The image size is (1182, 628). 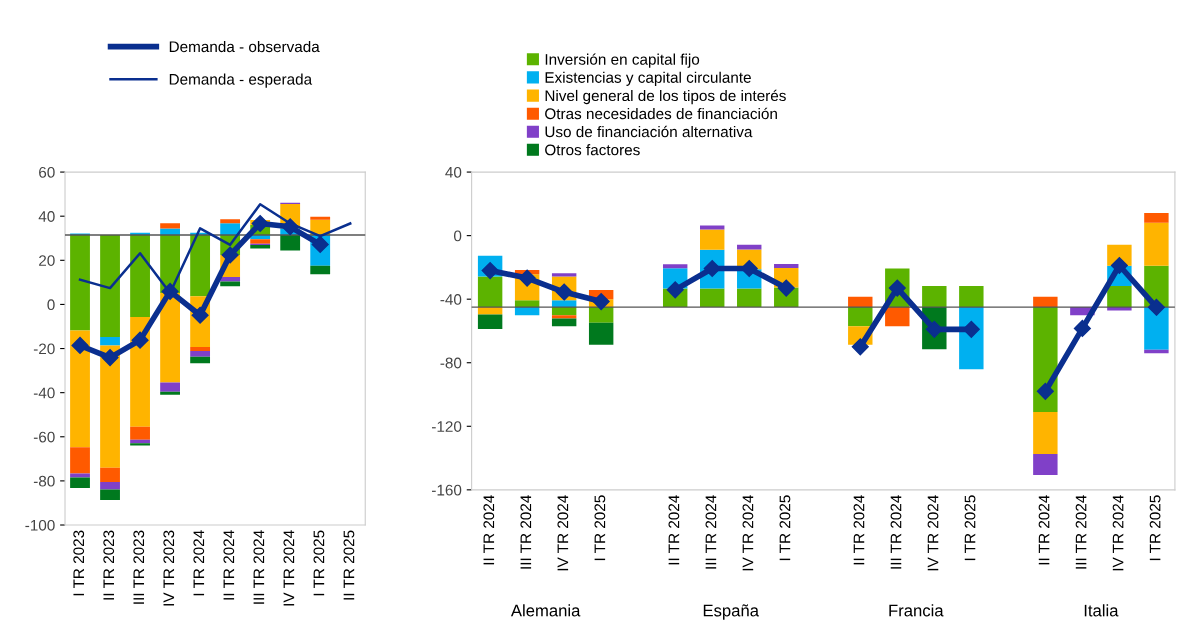 What do you see at coordinates (139, 567) in the screenshot?
I see `x-tick-label: III TR 2023` at bounding box center [139, 567].